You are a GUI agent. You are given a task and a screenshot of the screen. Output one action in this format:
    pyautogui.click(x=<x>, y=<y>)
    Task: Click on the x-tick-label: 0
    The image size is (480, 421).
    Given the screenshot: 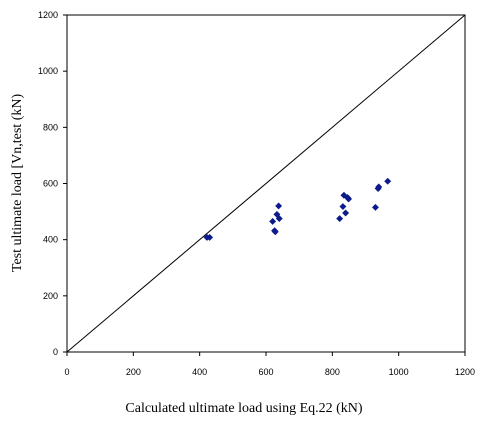 What is the action you would take?
    pyautogui.click(x=66, y=372)
    